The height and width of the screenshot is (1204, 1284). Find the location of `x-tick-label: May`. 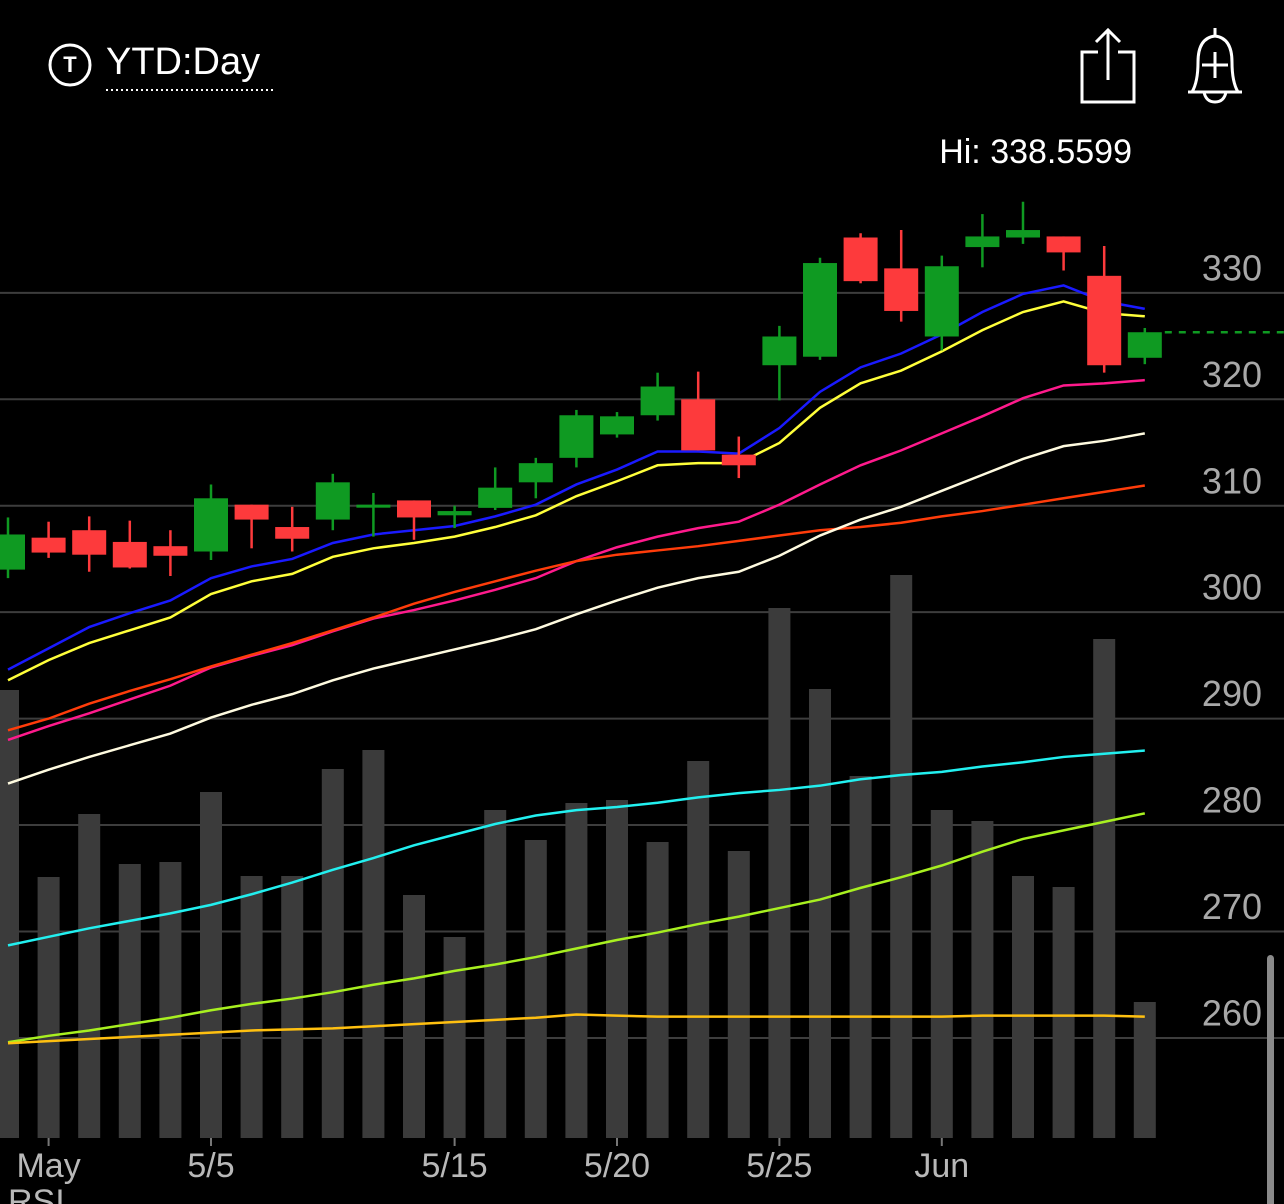

x-tick-label: May is located at coordinates (48, 1166).